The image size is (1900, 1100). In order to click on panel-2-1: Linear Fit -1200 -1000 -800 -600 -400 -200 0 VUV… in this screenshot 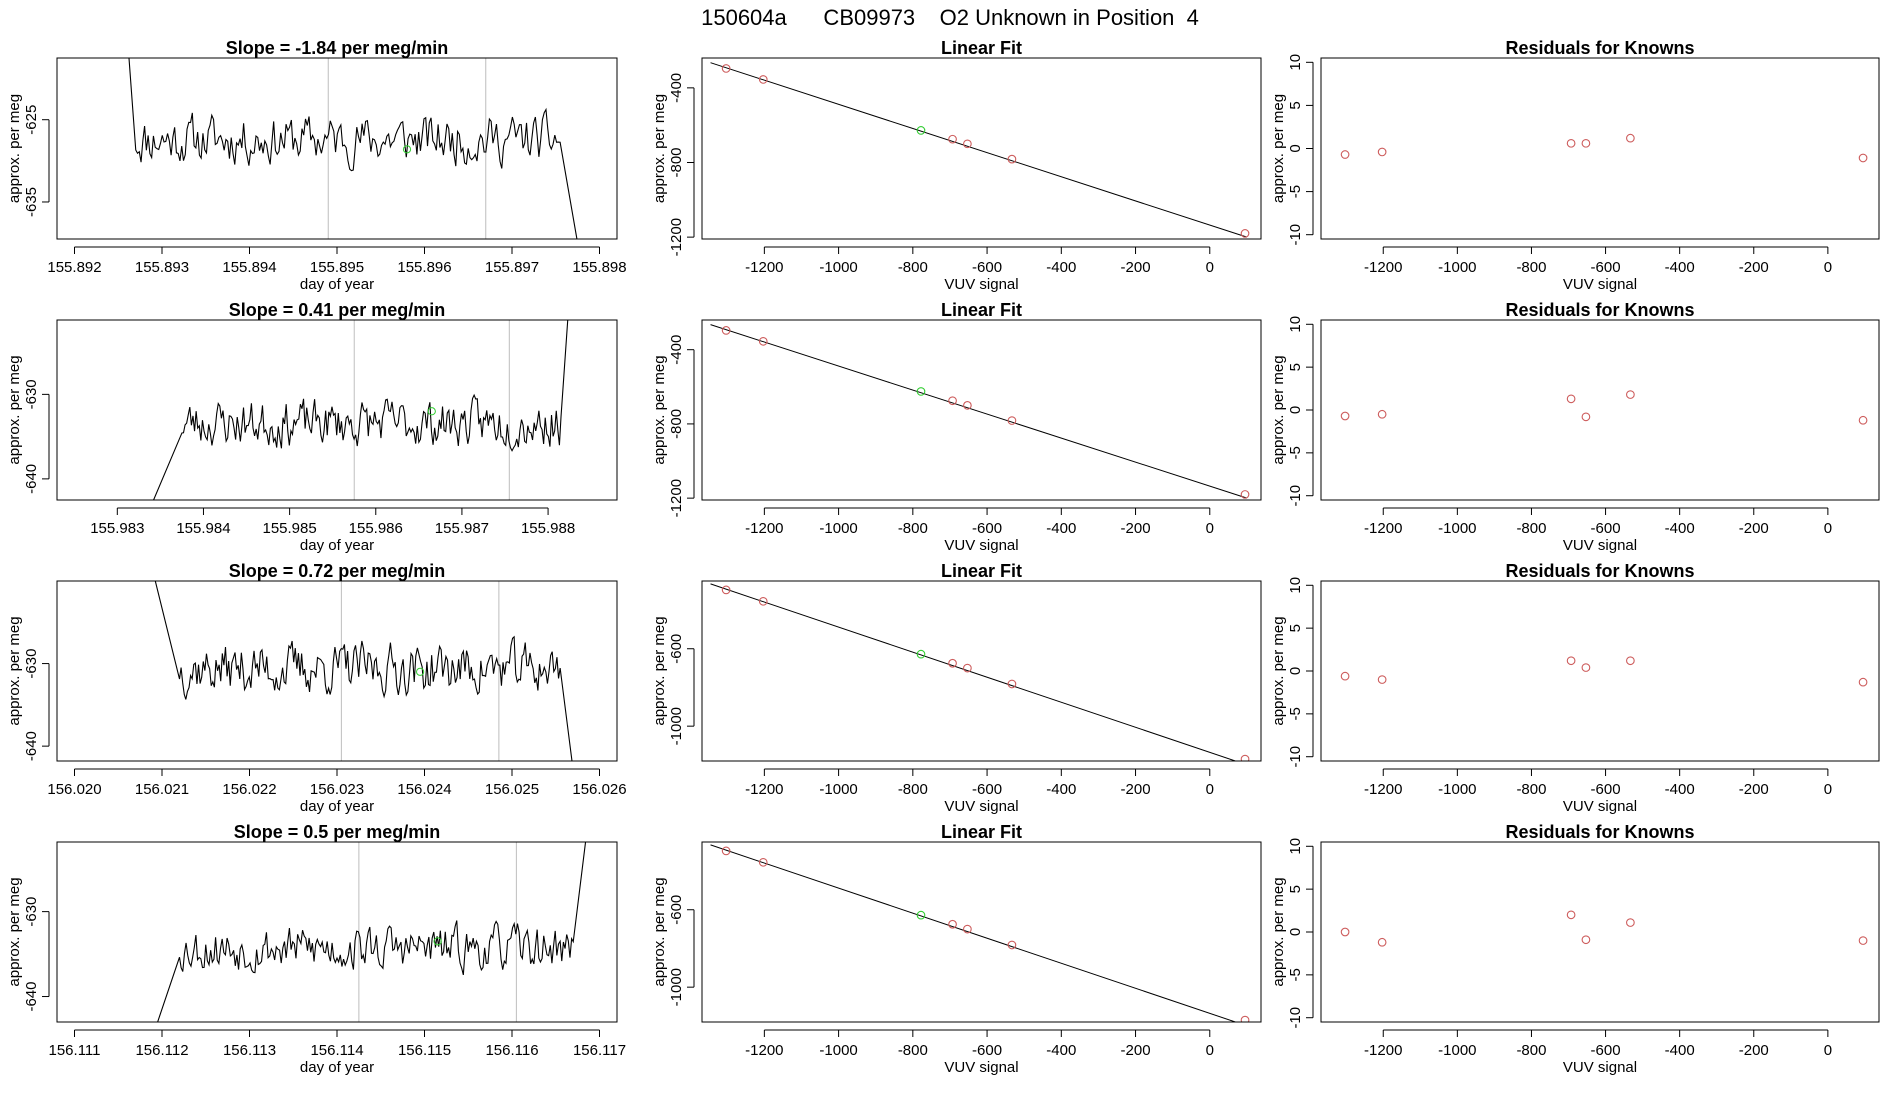, I will do `click(956, 688)`.